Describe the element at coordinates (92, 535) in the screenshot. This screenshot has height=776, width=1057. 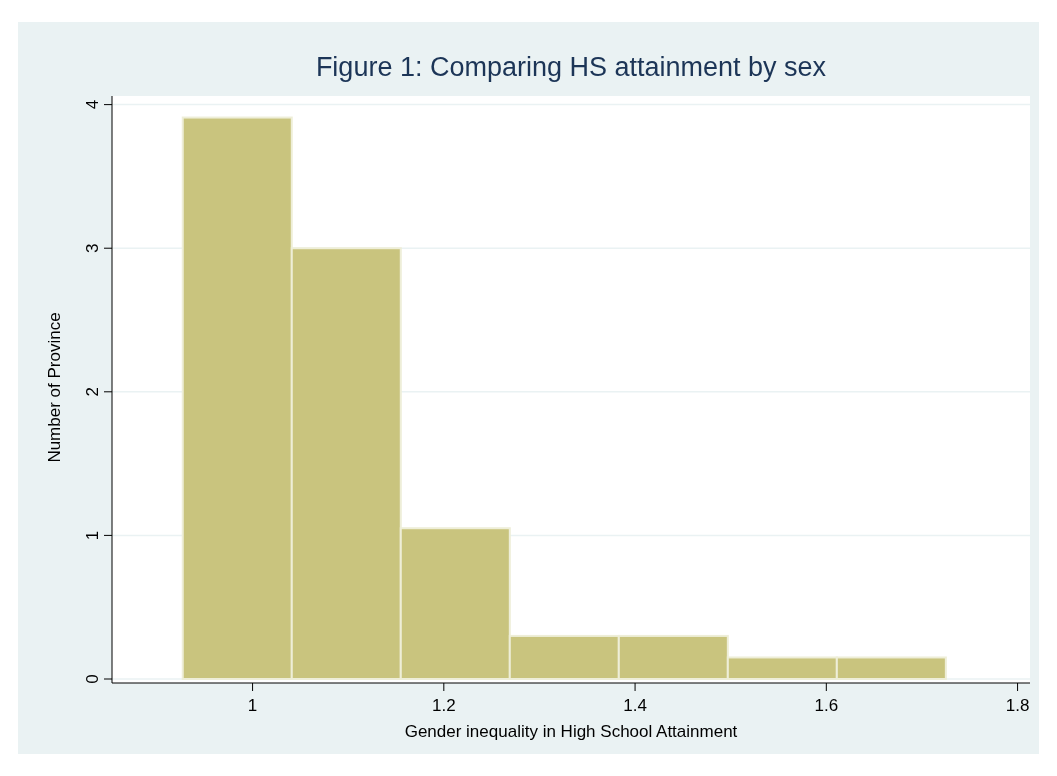
I see `y-tick-label: 1` at that location.